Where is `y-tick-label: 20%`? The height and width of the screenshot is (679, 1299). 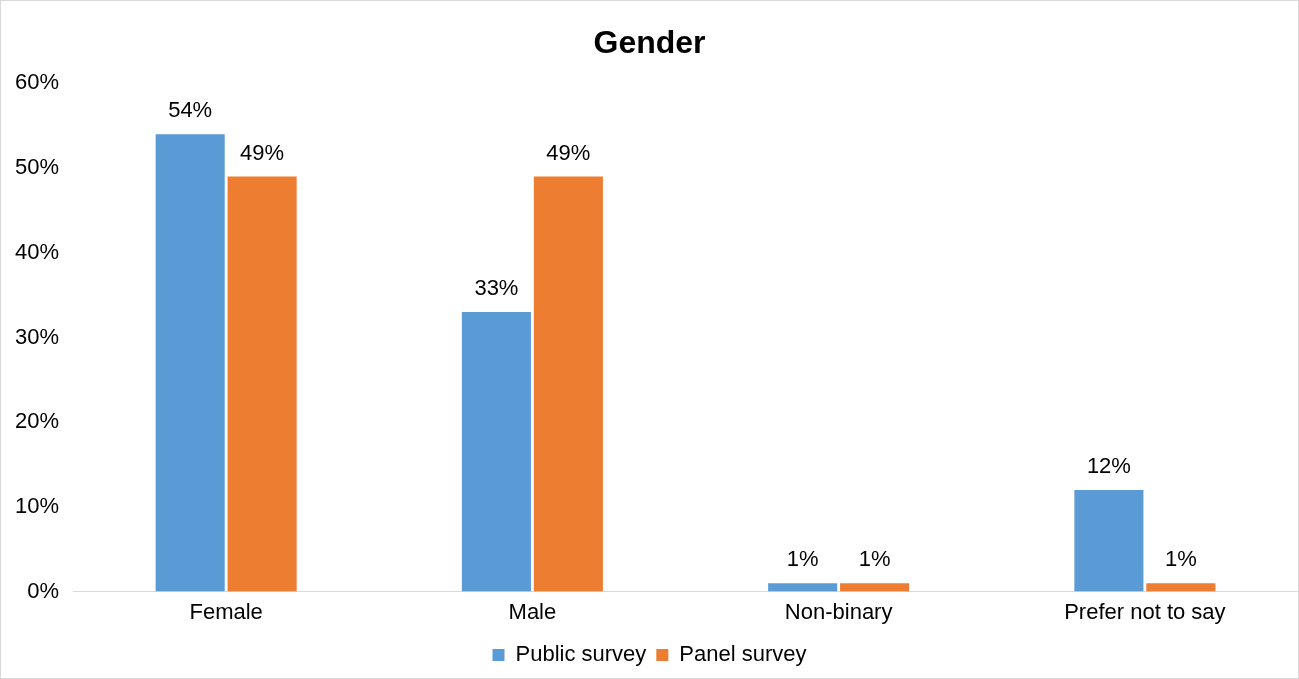
y-tick-label: 20% is located at coordinates (37, 421).